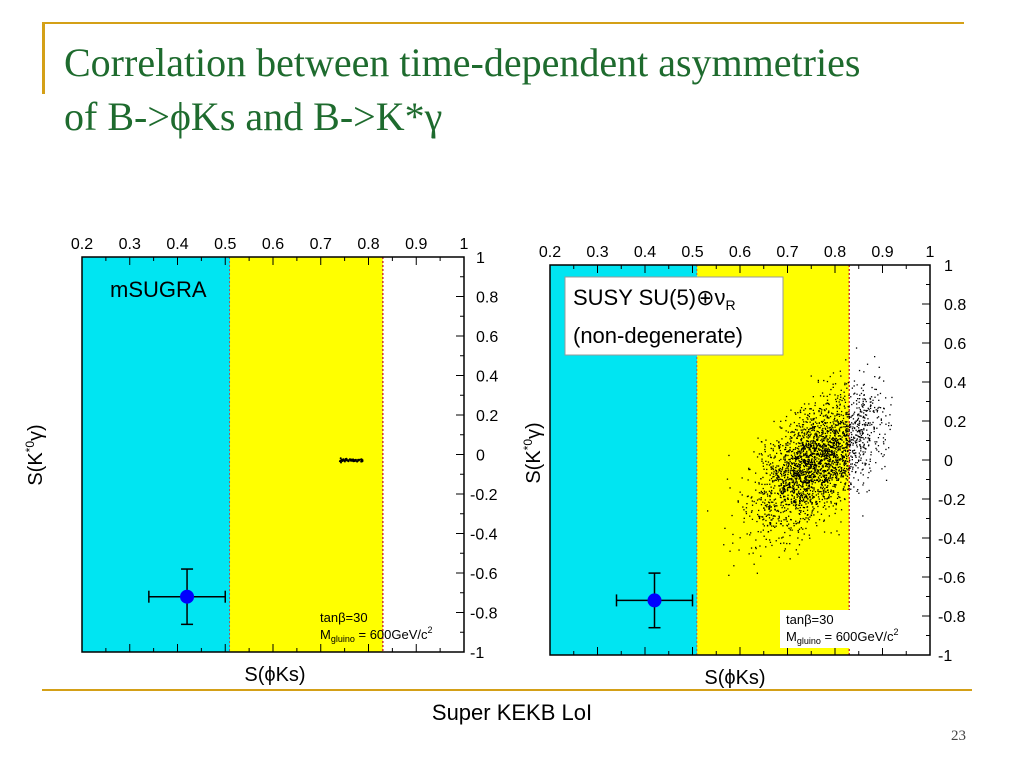 The image size is (1024, 768). I want to click on plot-label-nondegenerate: (non-degenerate), so click(658, 335).